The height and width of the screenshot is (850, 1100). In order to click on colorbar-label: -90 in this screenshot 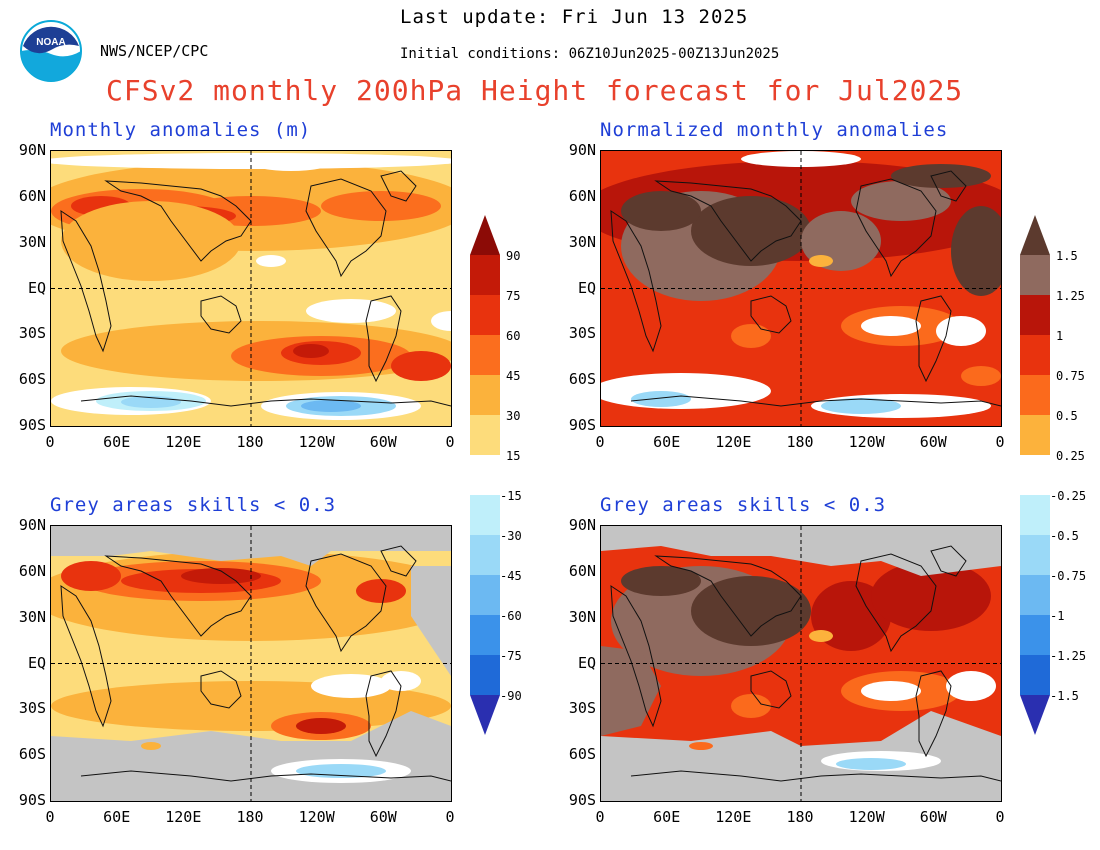, I will do `click(511, 696)`.